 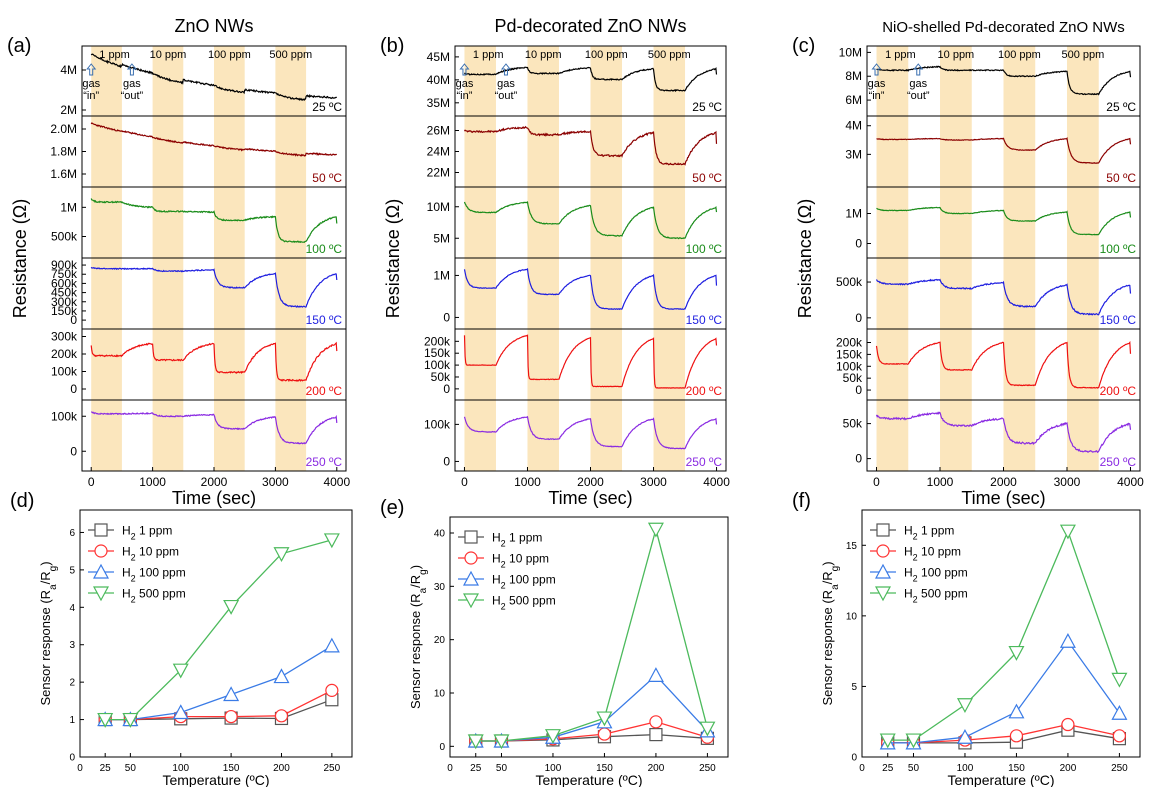 What do you see at coordinates (392, 46) in the screenshot?
I see `panel-letter: (b)` at bounding box center [392, 46].